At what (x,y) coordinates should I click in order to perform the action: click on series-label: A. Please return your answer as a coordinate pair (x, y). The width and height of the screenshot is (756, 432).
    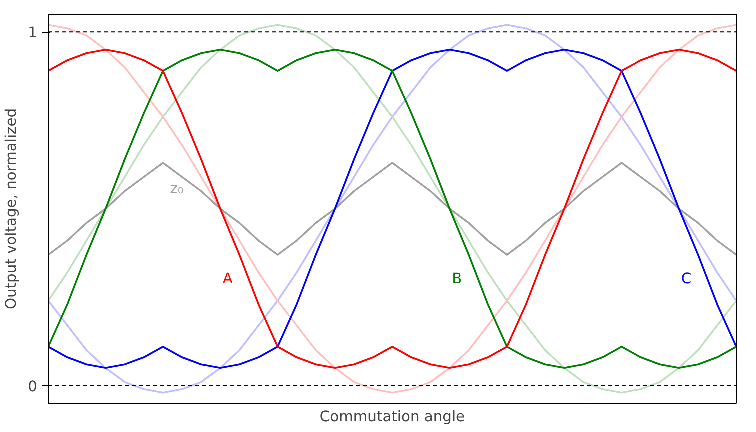
    Looking at the image, I should click on (227, 279).